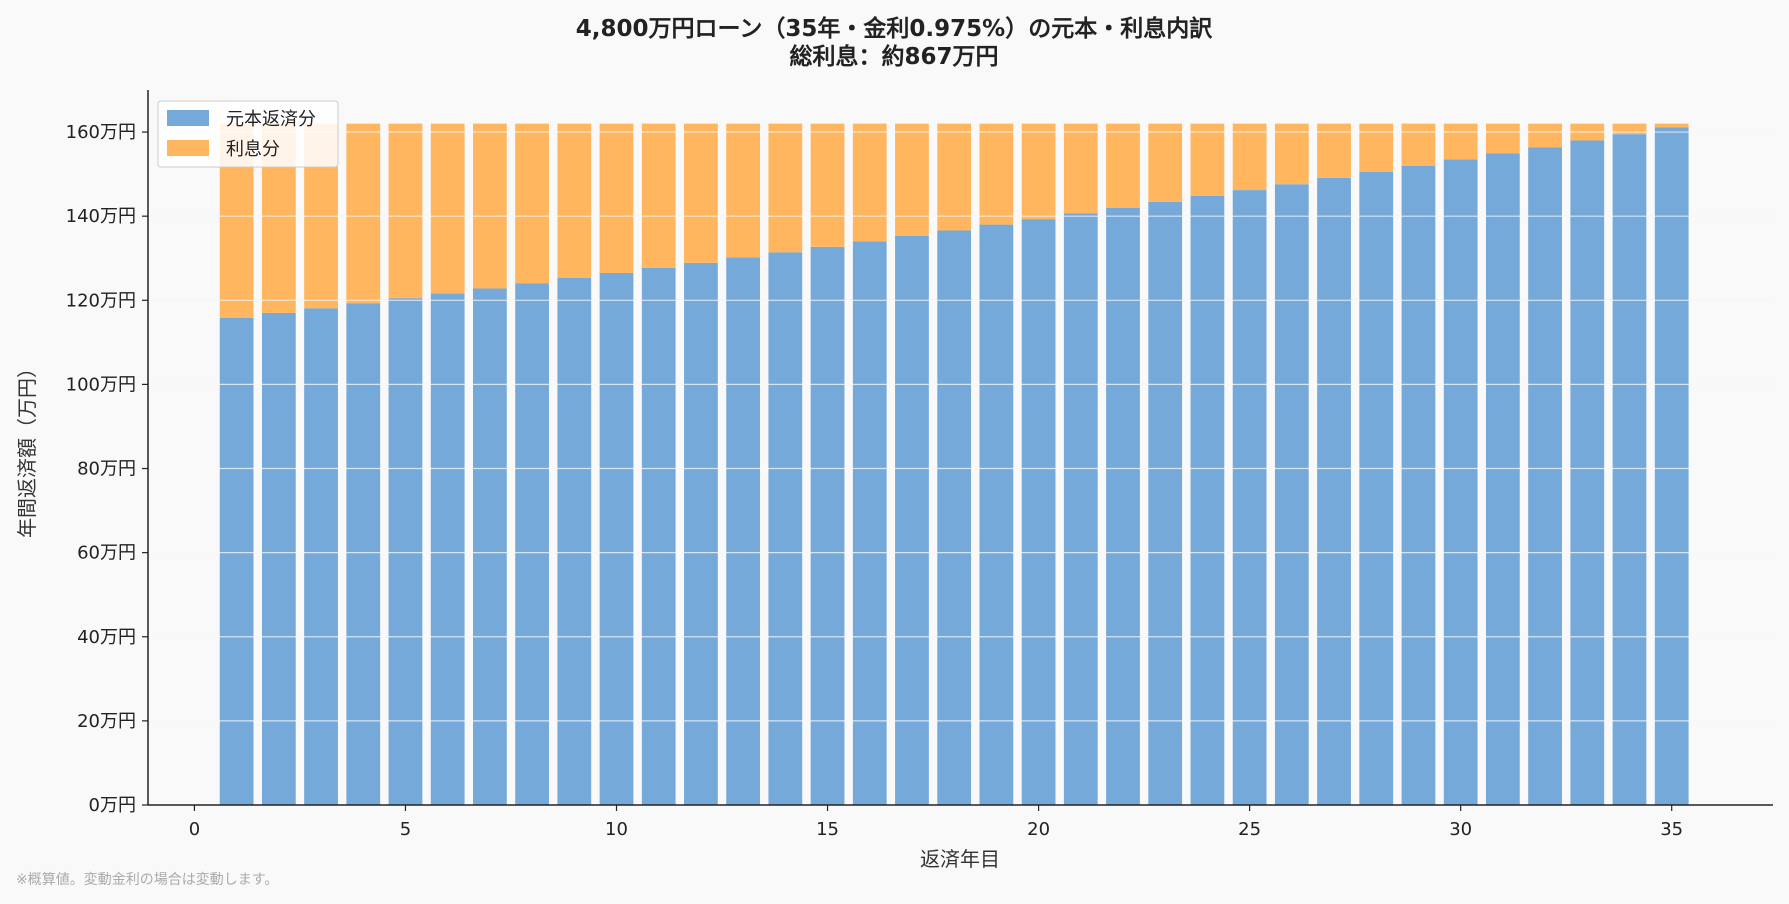 This screenshot has height=904, width=1789. What do you see at coordinates (1038, 829) in the screenshot?
I see `x-tick-label: 20` at bounding box center [1038, 829].